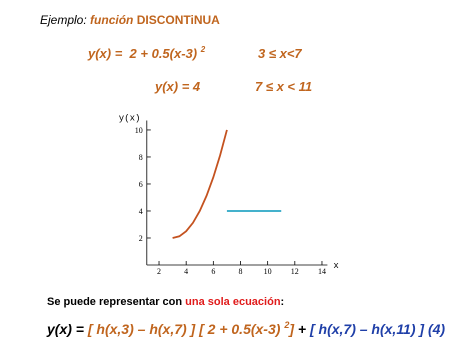  What do you see at coordinates (283, 86) in the screenshot?
I see `equation-domain: 7 ≤ x < 11` at bounding box center [283, 86].